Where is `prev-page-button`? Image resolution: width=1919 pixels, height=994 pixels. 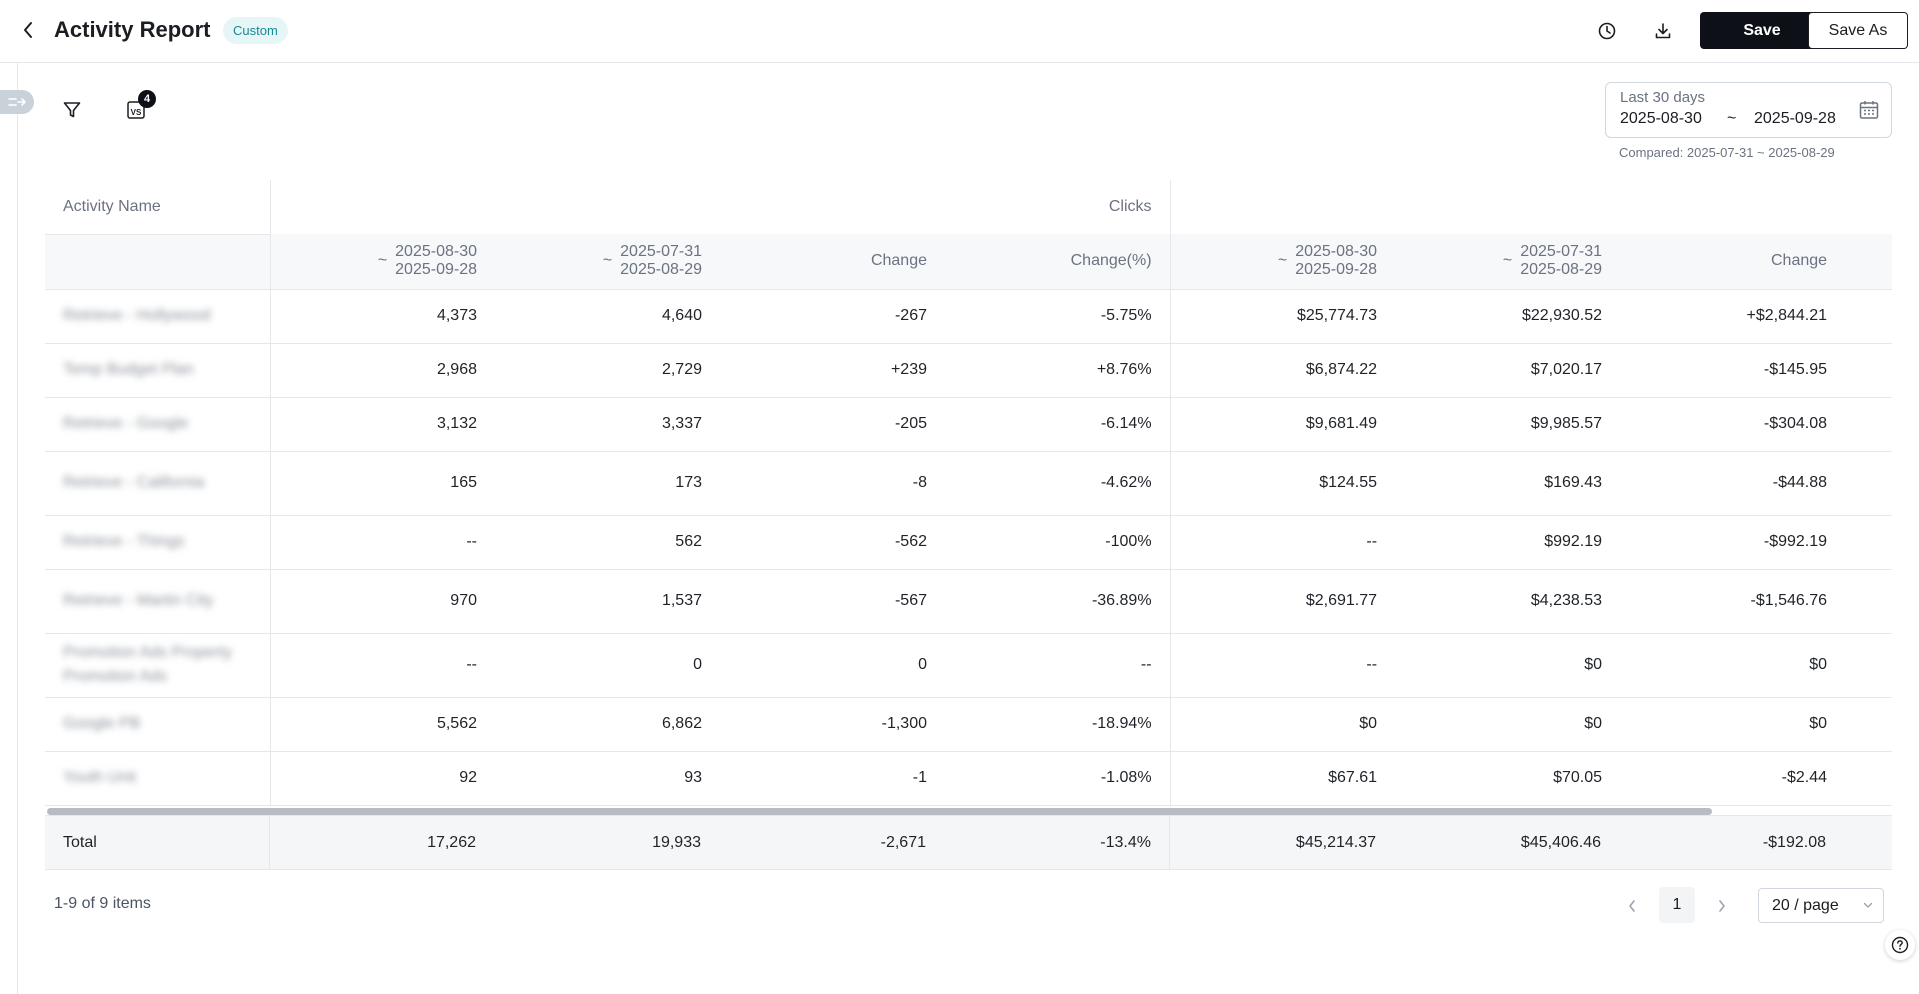 prev-page-button is located at coordinates (1632, 906).